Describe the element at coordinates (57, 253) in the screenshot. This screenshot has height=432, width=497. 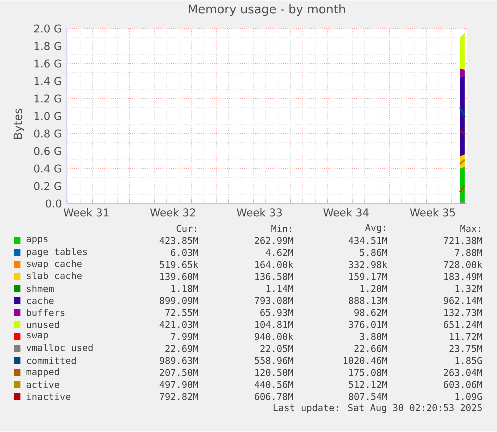
I see `legend-label: page_tables` at that location.